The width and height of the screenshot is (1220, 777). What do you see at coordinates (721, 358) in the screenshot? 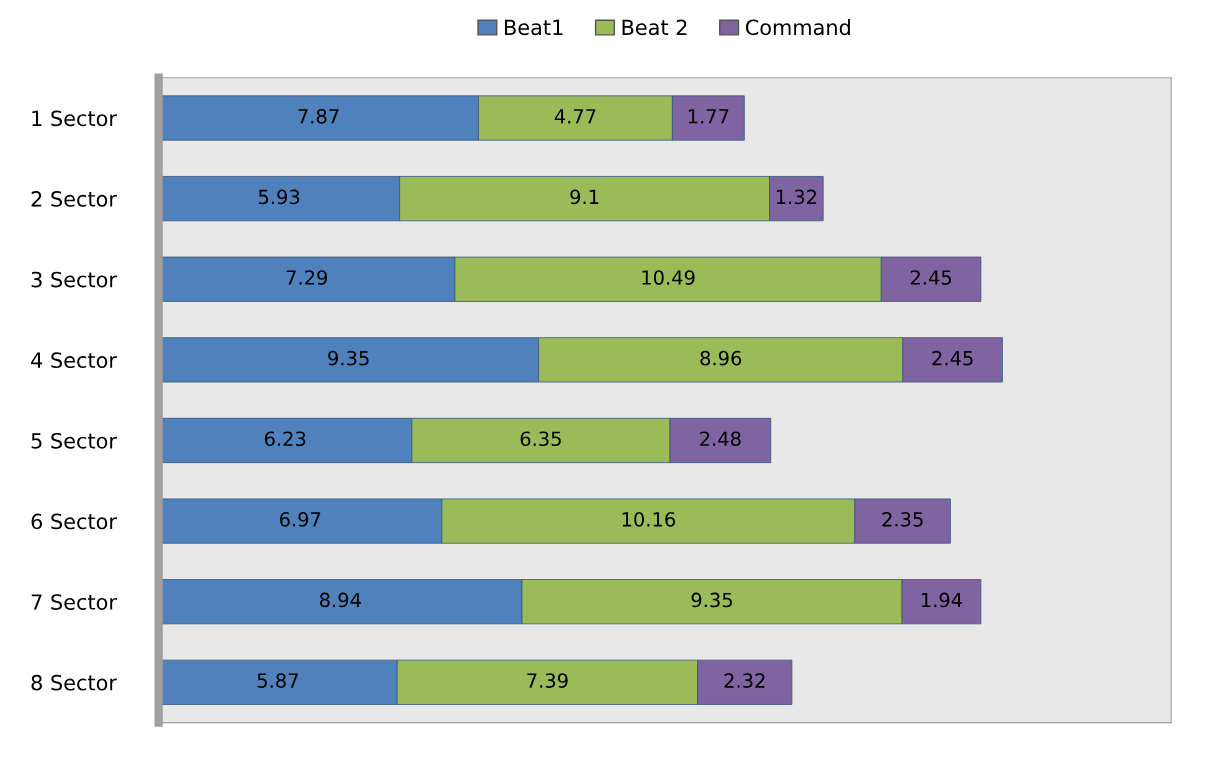
I see `data-label: 8.96` at bounding box center [721, 358].